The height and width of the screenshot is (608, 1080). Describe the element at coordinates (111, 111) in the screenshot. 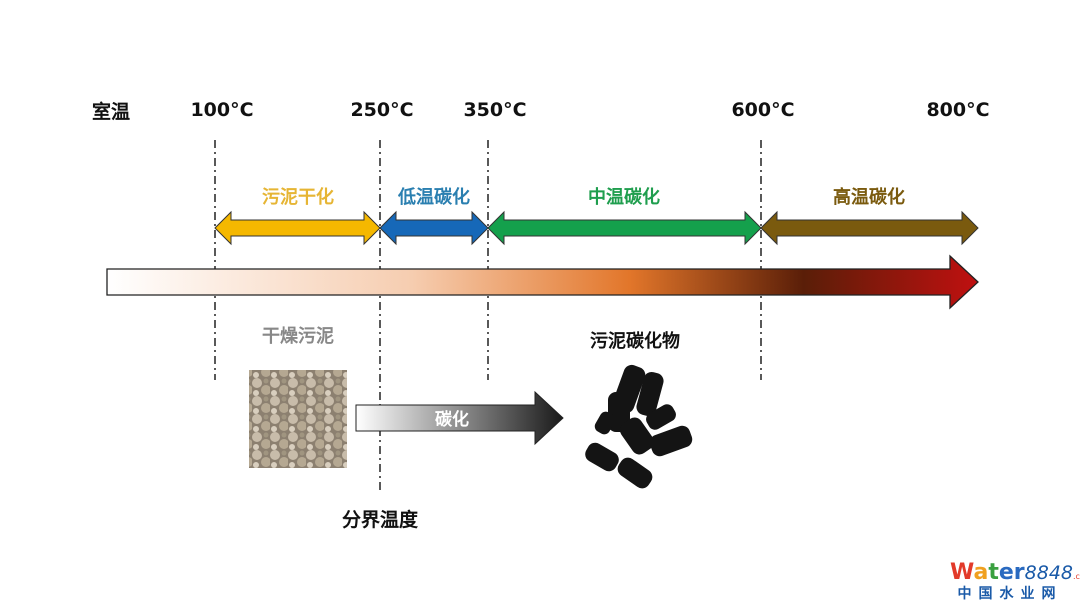

I see `temp-label-room: 室温` at that location.